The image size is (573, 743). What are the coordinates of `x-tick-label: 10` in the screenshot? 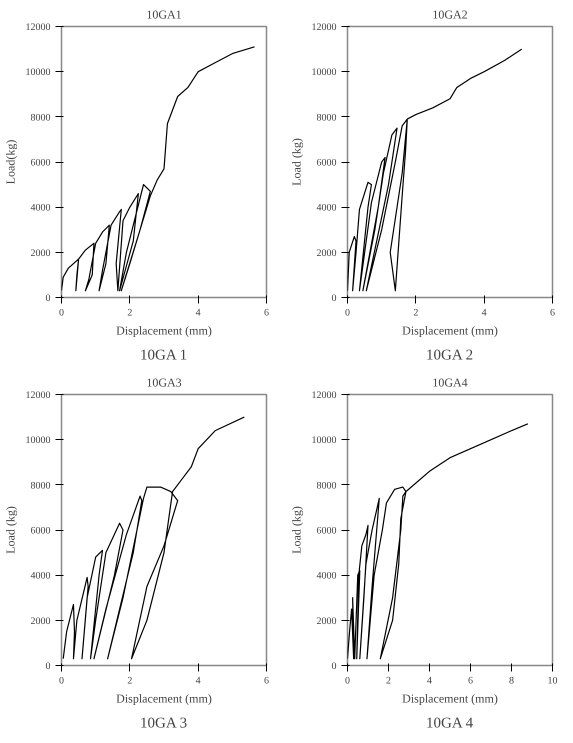 It's located at (553, 681).